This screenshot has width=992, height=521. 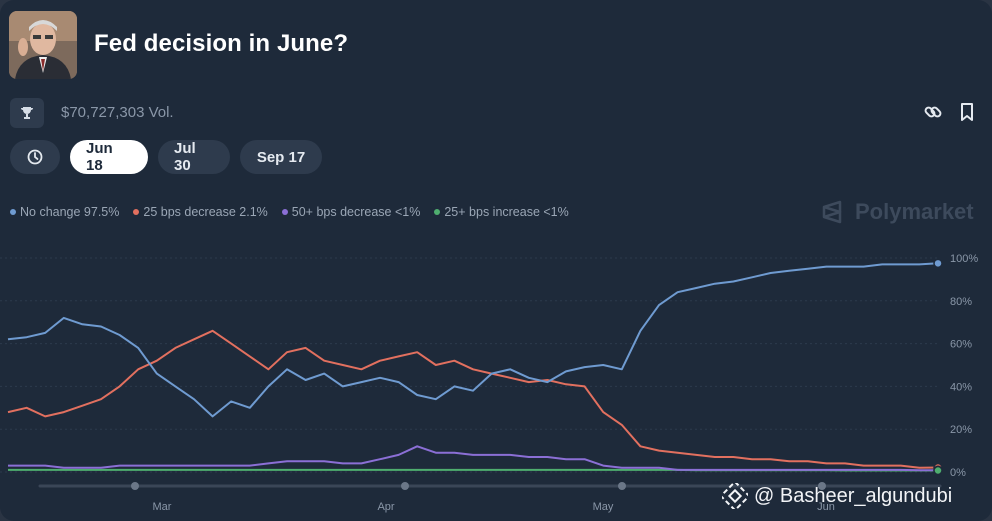 I want to click on link-icon, so click(x=933, y=112).